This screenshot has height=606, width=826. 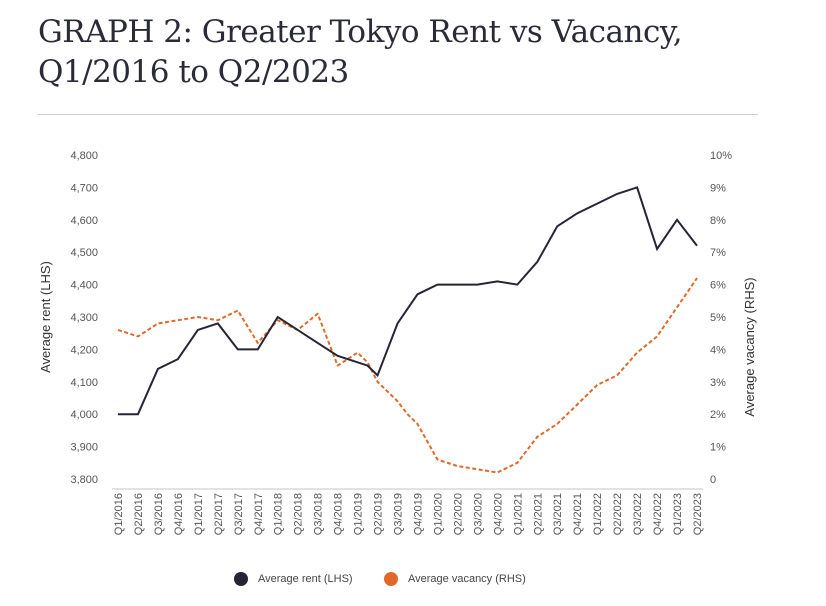 I want to click on x-tick-label: Q2/2017, so click(x=219, y=514).